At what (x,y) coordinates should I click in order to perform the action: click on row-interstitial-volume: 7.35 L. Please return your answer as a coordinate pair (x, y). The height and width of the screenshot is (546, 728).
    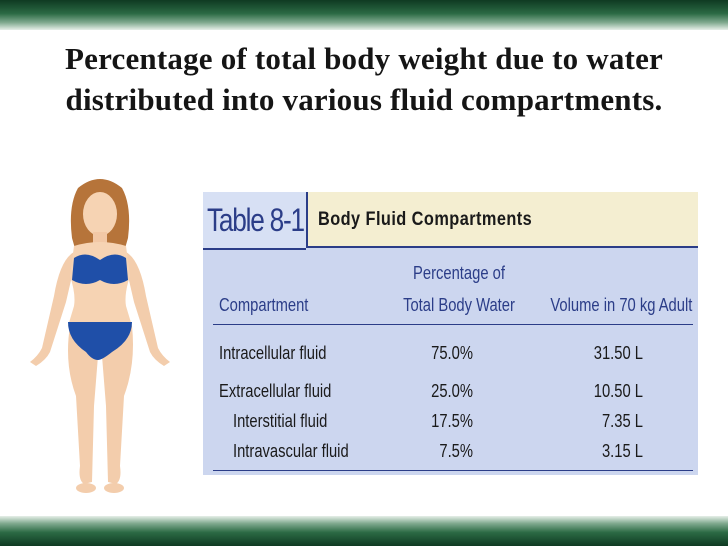
    Looking at the image, I should click on (622, 421).